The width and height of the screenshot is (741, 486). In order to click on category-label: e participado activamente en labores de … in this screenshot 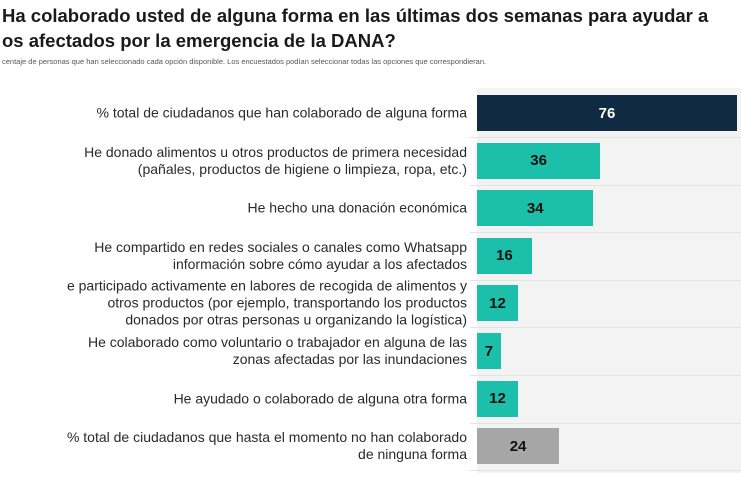, I will do `click(266, 302)`.